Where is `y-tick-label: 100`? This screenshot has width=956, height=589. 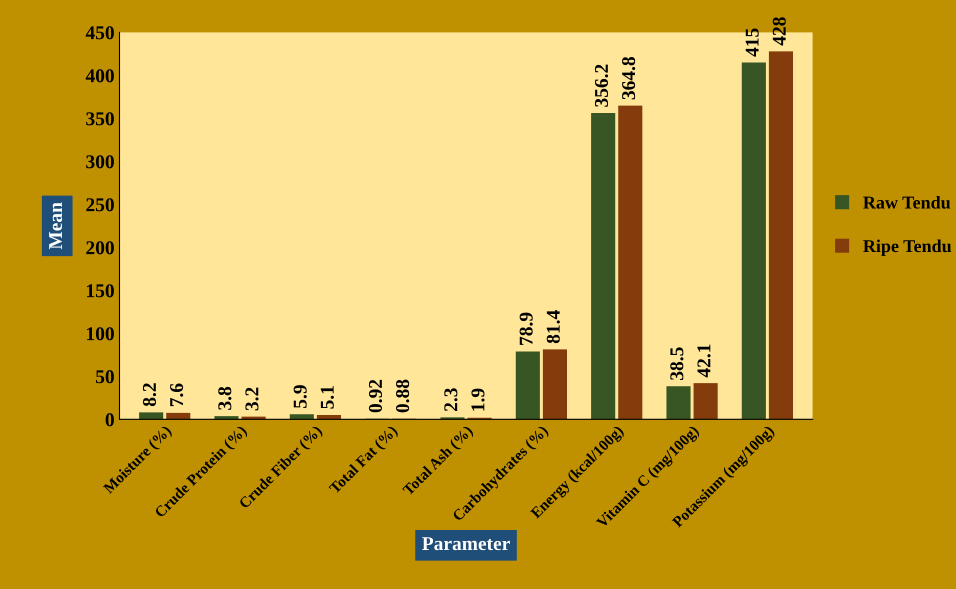
y-tick-label: 100 is located at coordinates (100, 333).